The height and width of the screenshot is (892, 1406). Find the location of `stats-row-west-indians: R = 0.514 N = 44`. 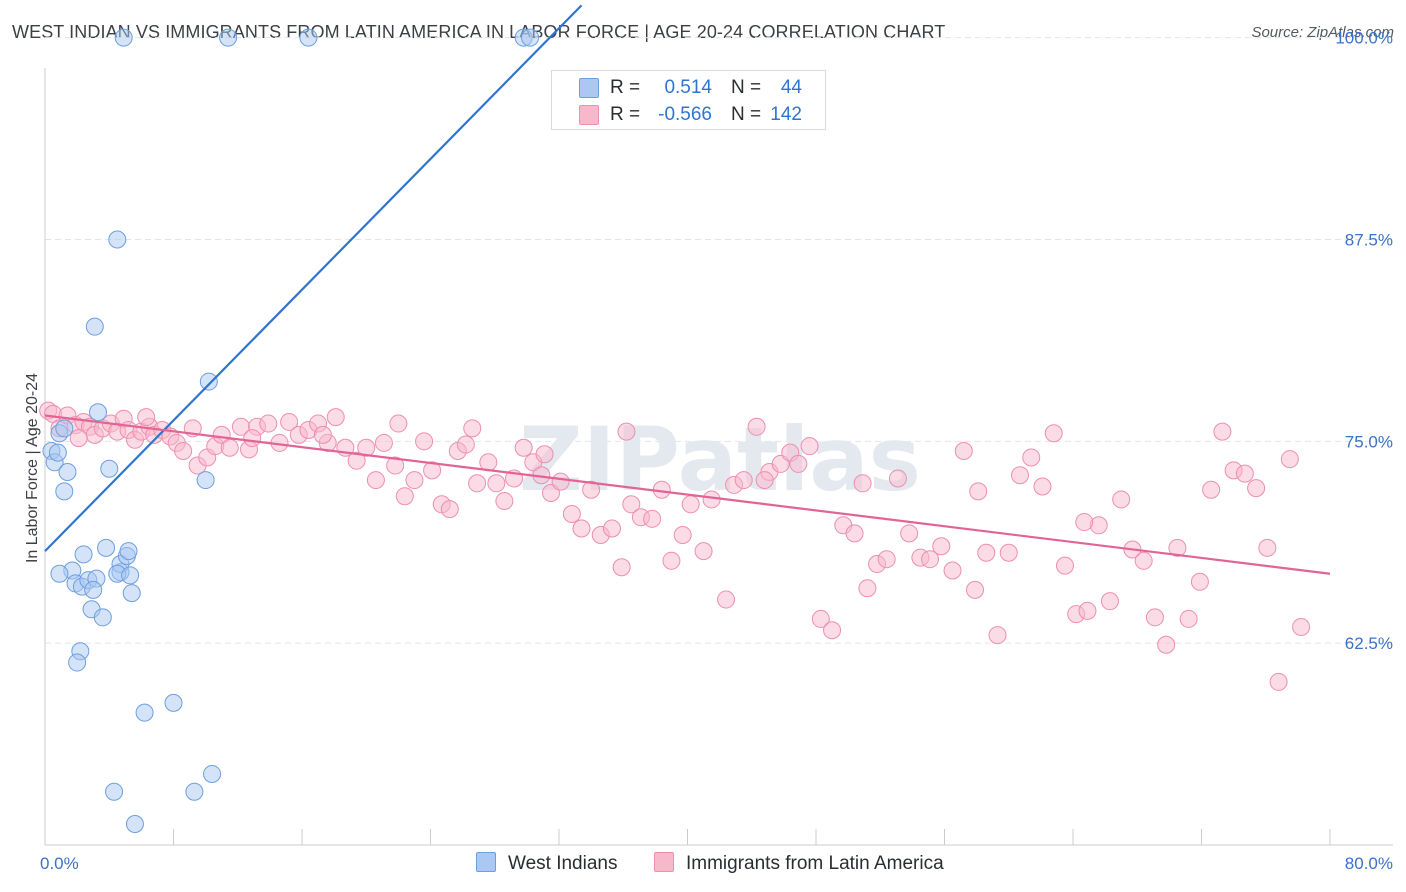

stats-row-west-indians: R = 0.514 N = 44 is located at coordinates (688, 88).